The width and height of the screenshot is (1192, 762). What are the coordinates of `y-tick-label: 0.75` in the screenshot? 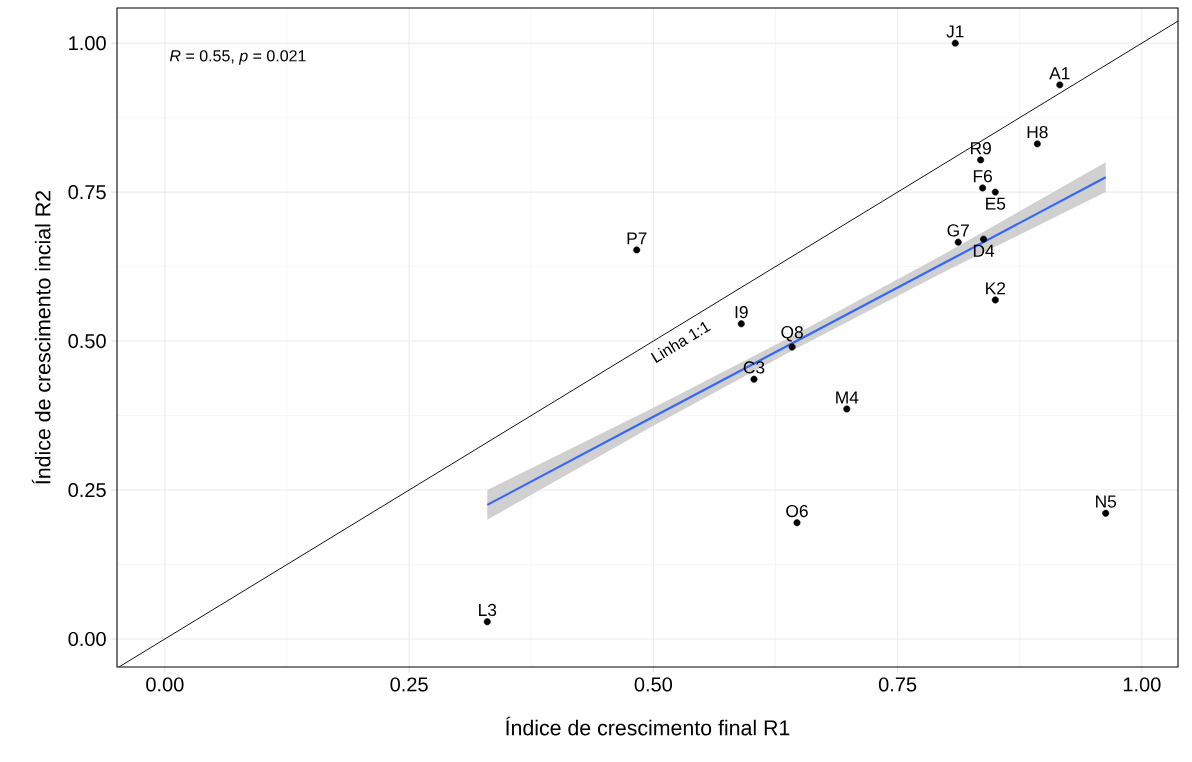 It's located at (87, 192).